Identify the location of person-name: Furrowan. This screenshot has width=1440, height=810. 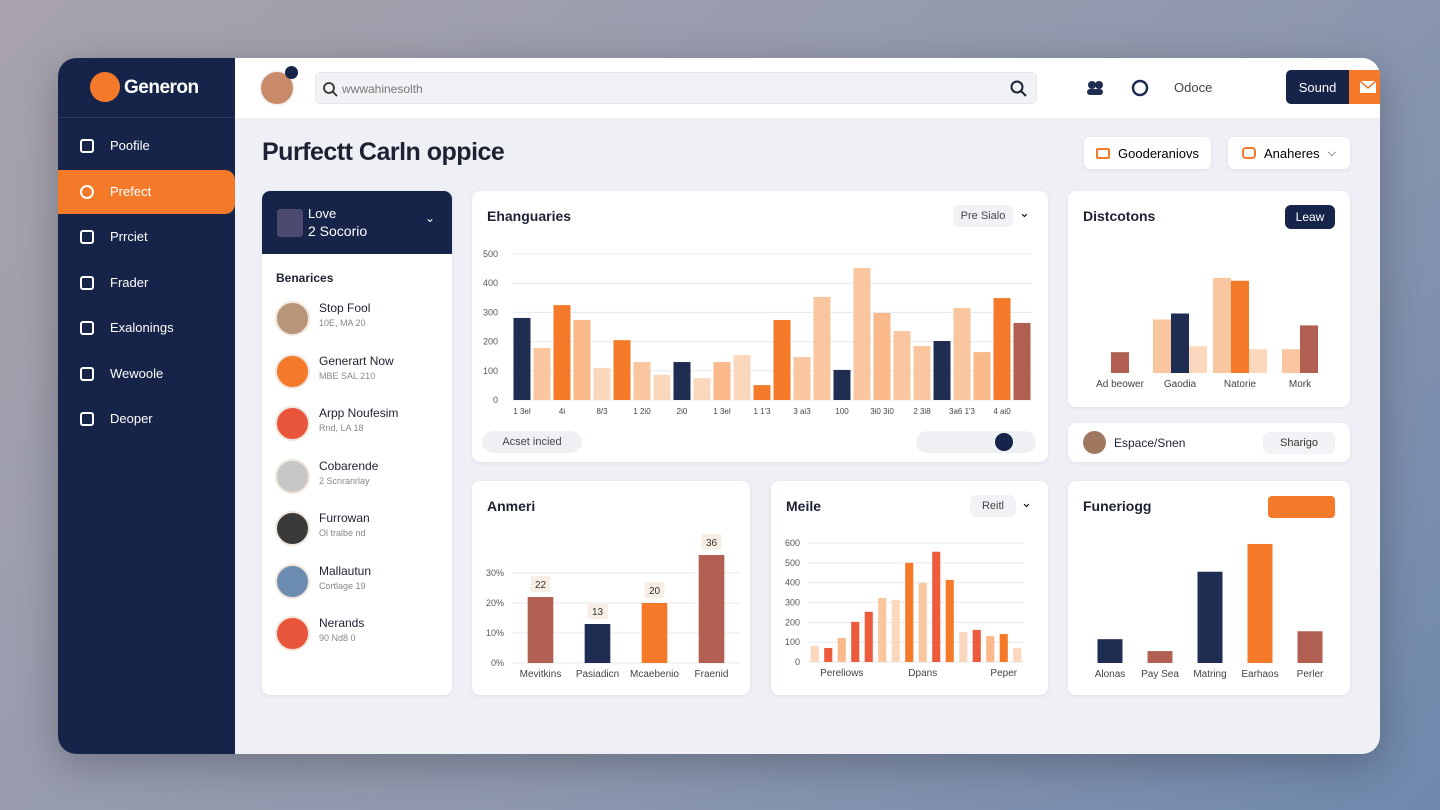
(344, 518).